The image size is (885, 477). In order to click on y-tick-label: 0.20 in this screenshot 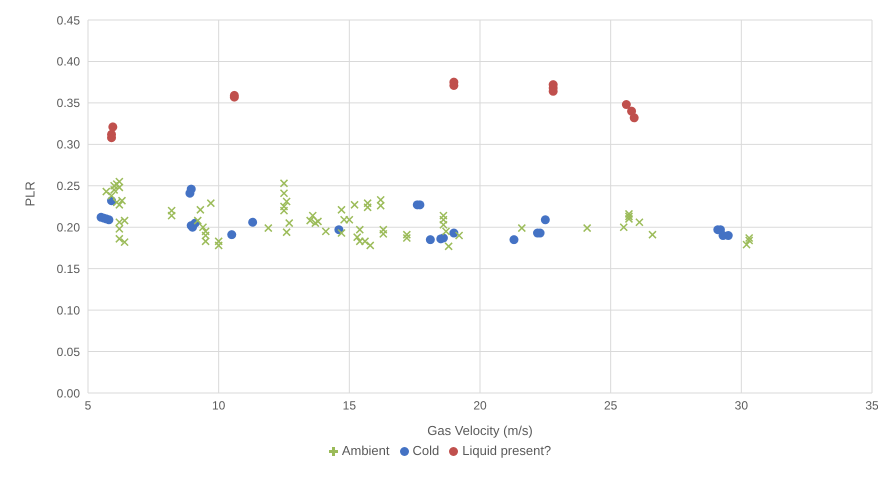, I will do `click(68, 227)`.